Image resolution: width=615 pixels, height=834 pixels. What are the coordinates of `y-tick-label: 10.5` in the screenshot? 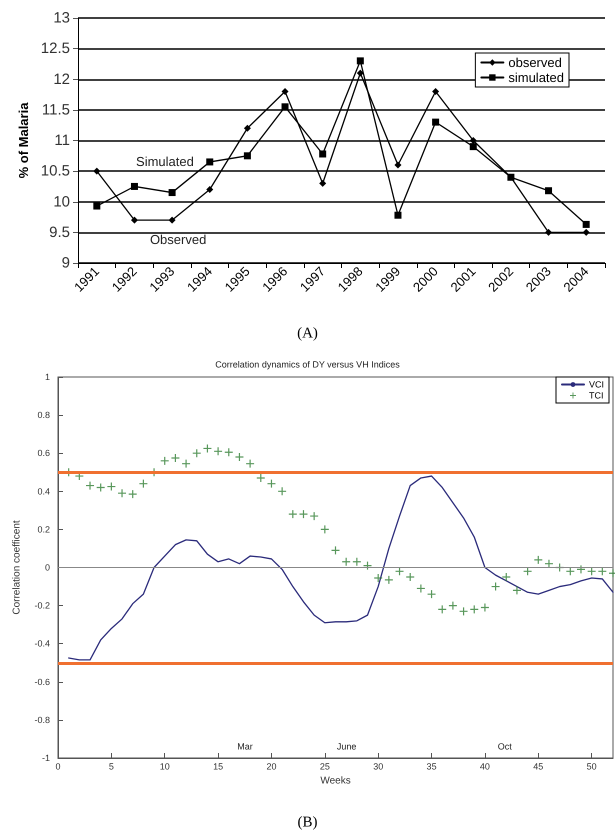 It's located at (55, 171).